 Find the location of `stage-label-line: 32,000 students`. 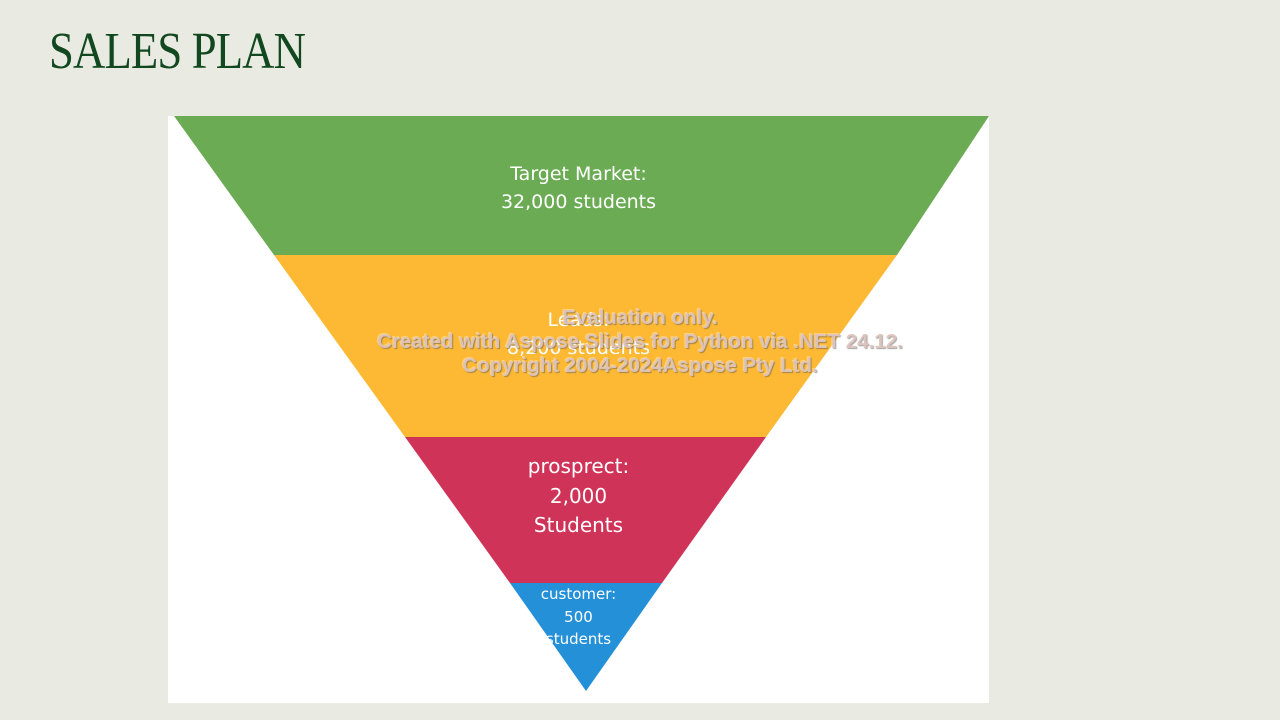

stage-label-line: 32,000 students is located at coordinates (578, 202).